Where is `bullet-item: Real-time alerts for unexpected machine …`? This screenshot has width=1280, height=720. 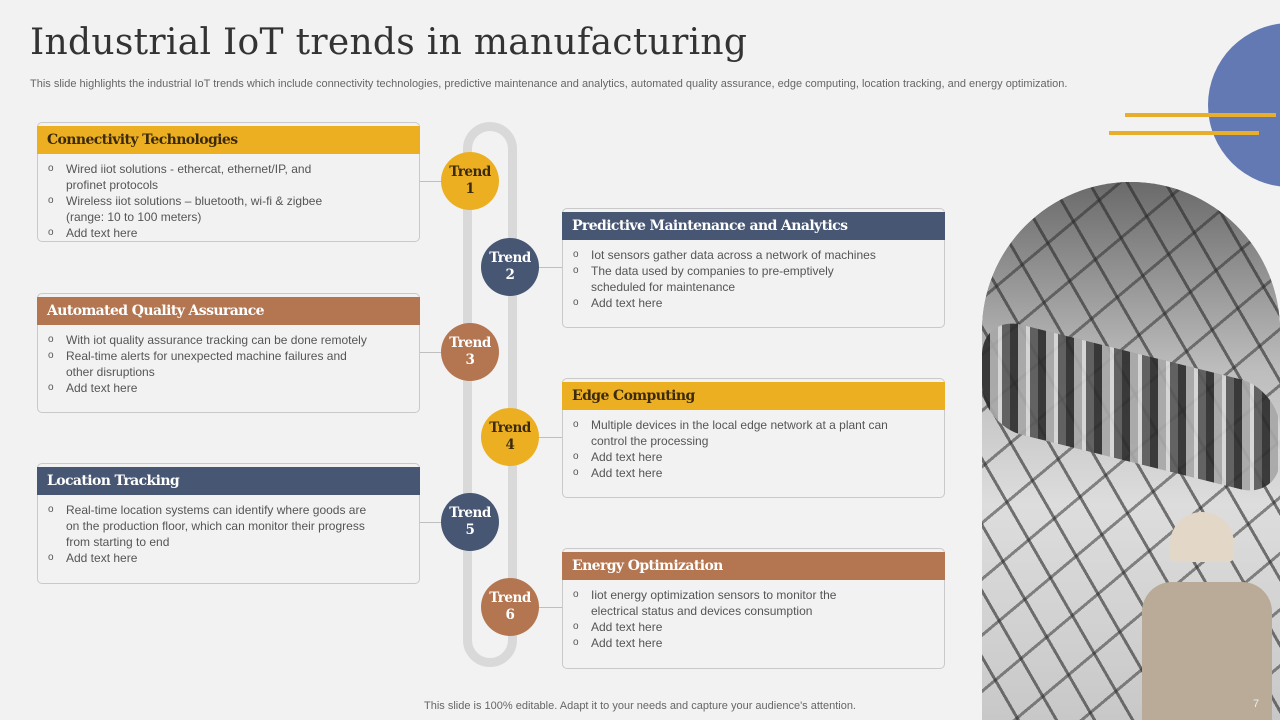 bullet-item: Real-time alerts for unexpected machine … is located at coordinates (228, 364).